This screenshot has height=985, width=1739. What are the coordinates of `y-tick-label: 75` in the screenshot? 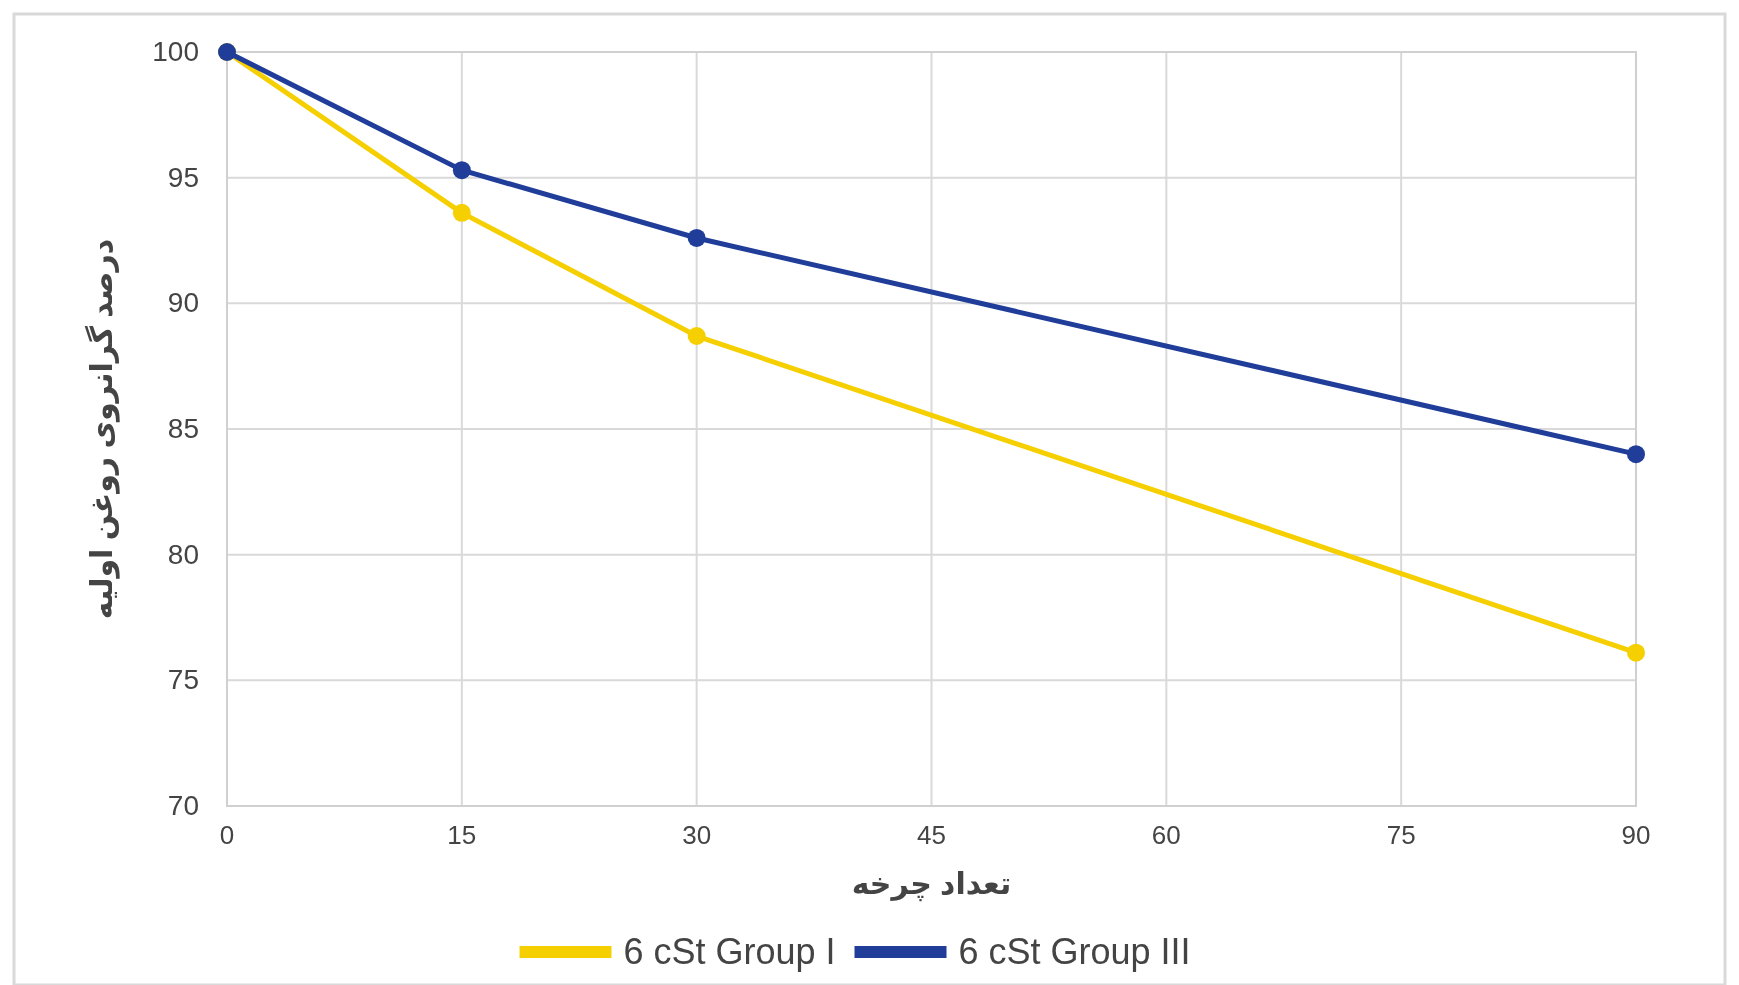 It's located at (183, 680).